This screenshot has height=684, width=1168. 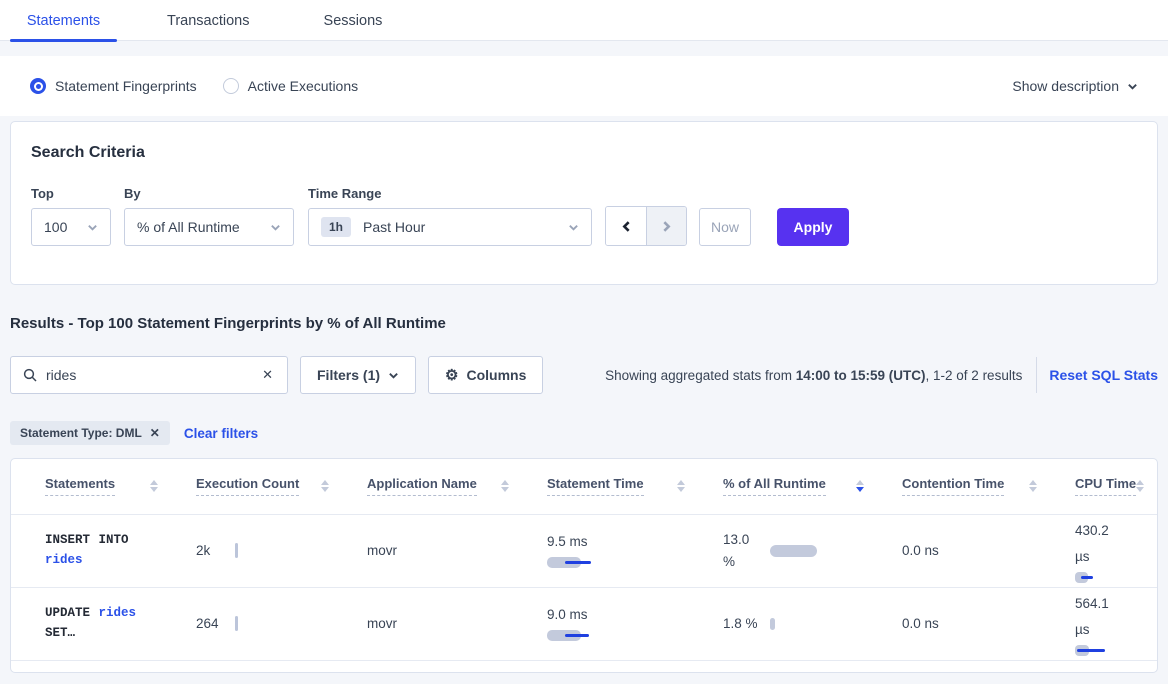 I want to click on clear-filters-link: Clear filters, so click(x=221, y=433).